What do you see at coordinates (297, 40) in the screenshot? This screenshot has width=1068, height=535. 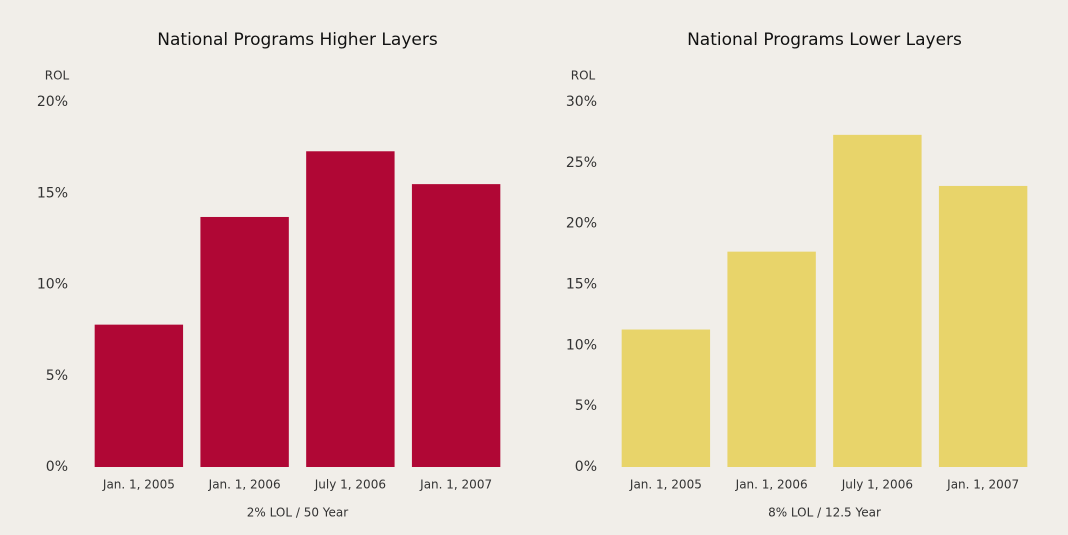 I see `chart-title: National Programs Higher Layers` at bounding box center [297, 40].